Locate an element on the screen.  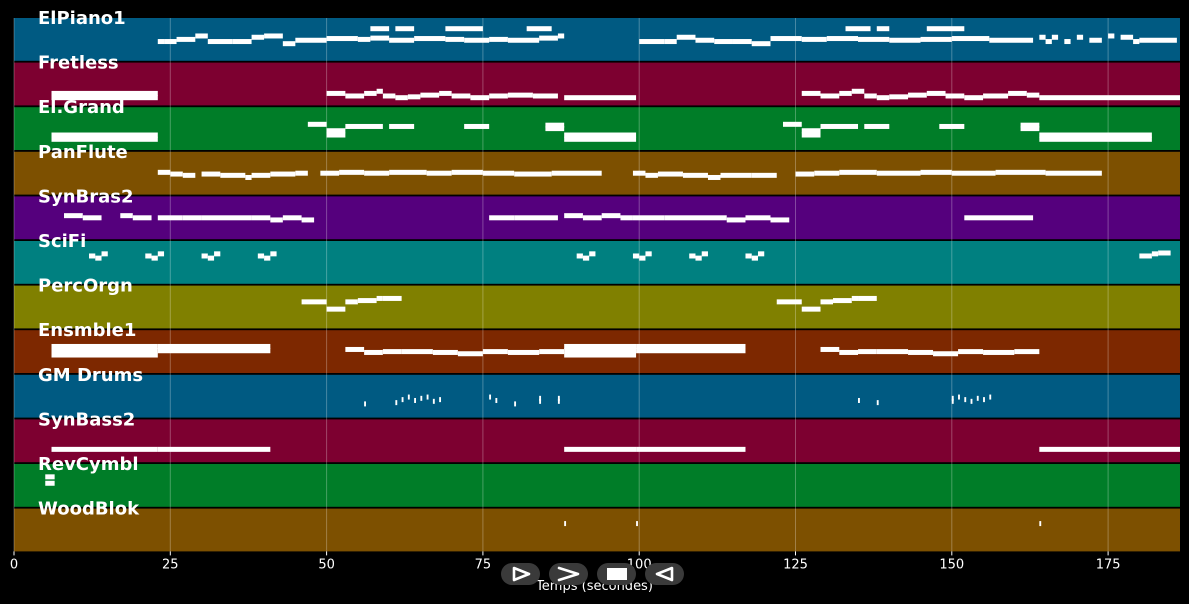
lane-label: PanFlute is located at coordinates (83, 152).